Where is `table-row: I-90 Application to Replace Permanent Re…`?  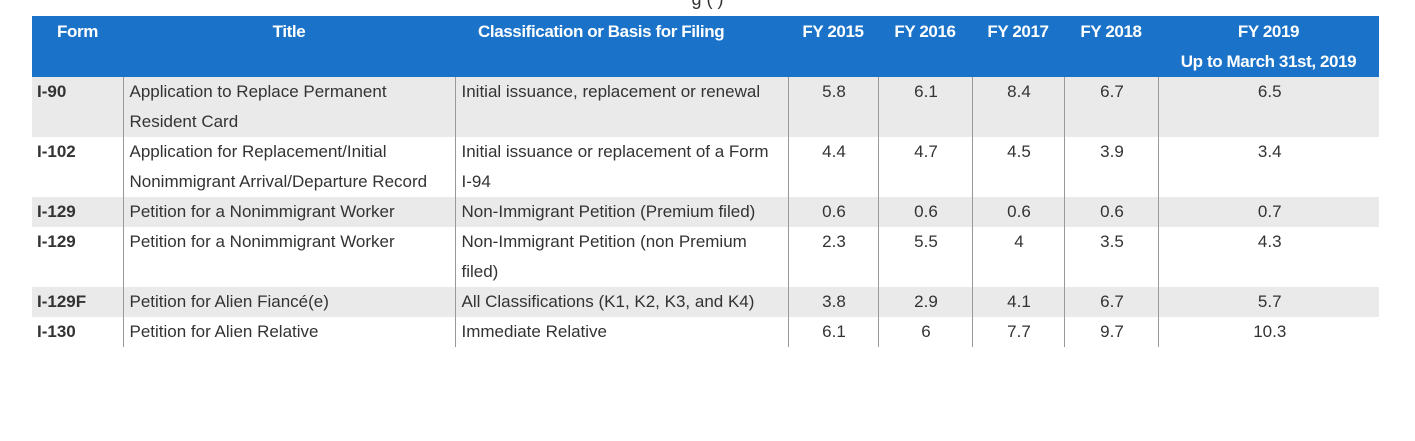
table-row: I-90 Application to Replace Permanent Re… is located at coordinates (705, 107).